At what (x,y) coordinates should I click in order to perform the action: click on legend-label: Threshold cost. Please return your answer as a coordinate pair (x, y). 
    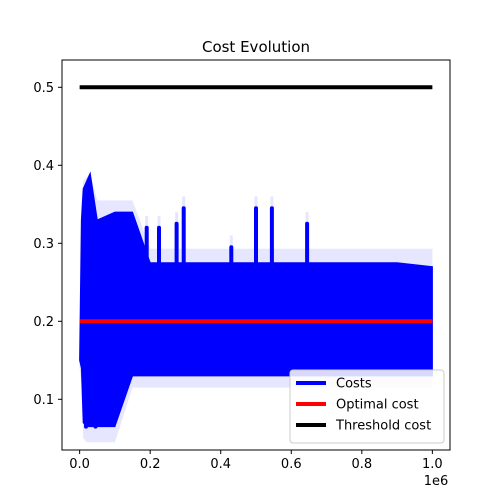
    Looking at the image, I should click on (383, 426).